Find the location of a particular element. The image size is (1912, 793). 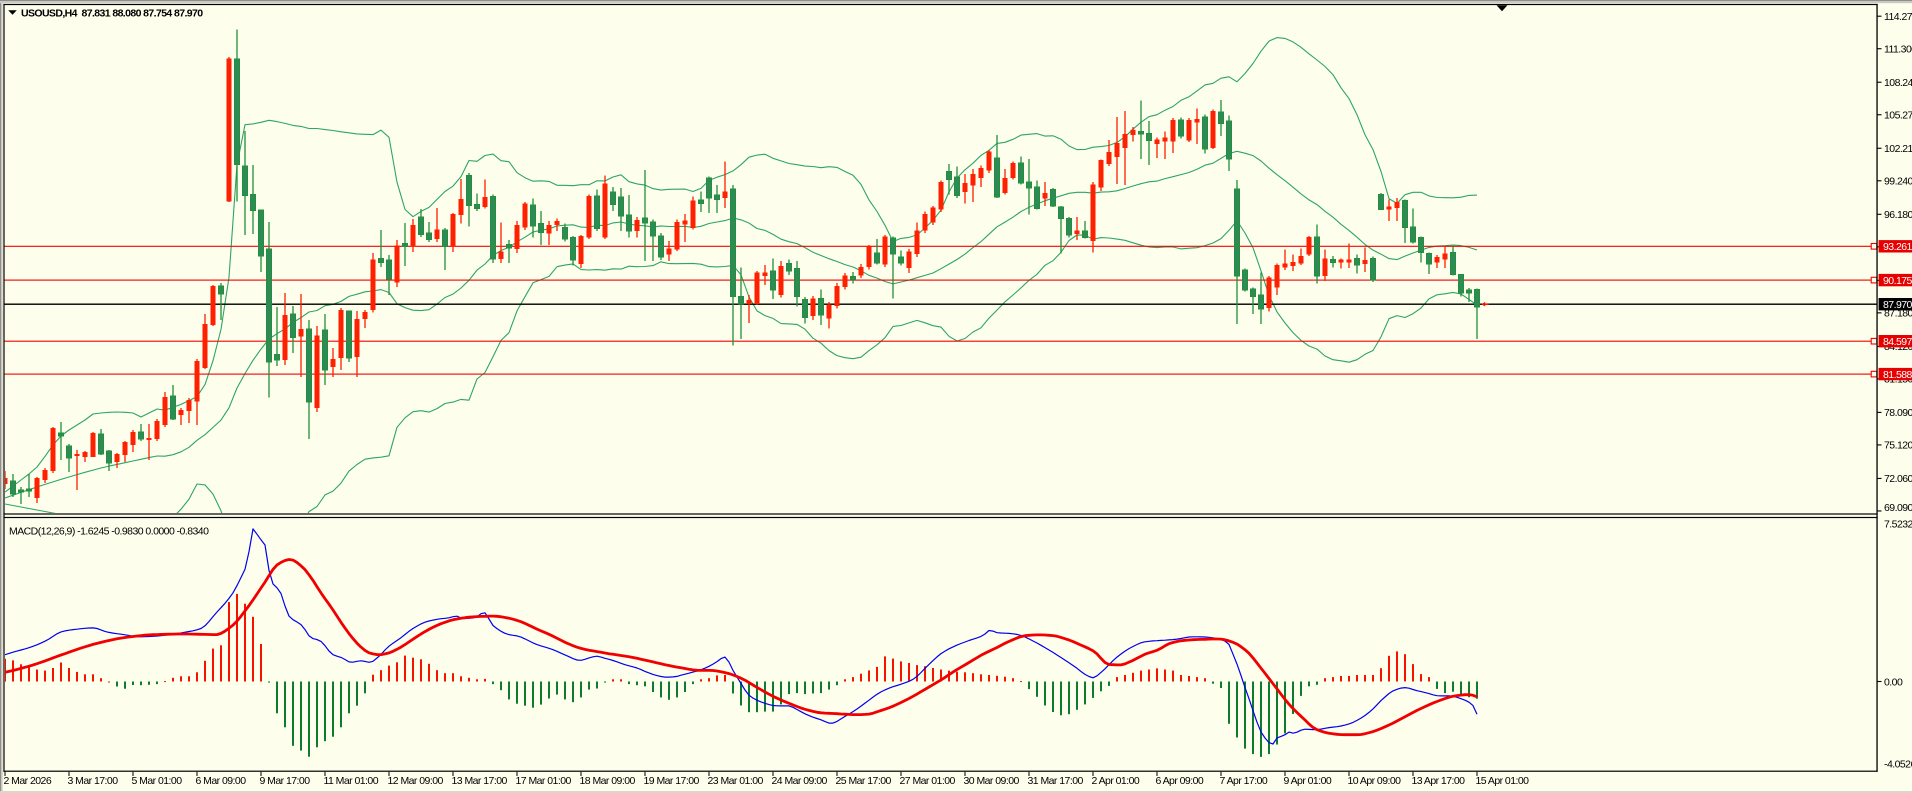

svg-text: 81.588 is located at coordinates (1897, 375).